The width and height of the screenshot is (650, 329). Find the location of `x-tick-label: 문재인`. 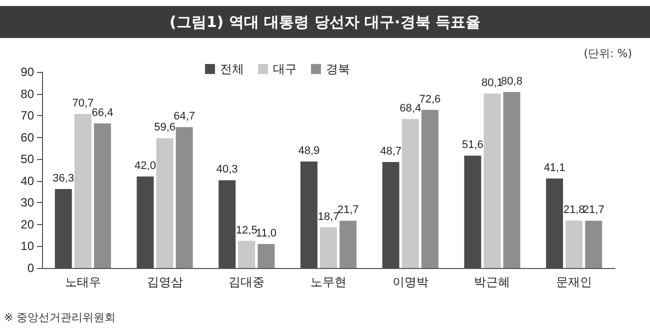

x-tick-label: 문재인 is located at coordinates (574, 282).